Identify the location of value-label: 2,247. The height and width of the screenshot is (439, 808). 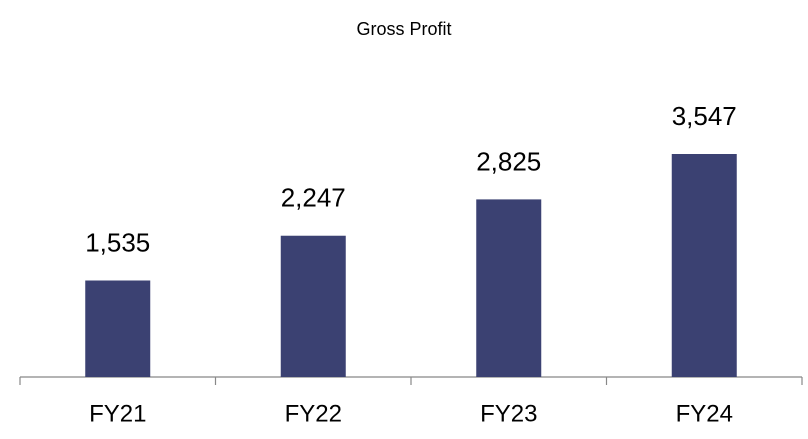
(313, 198).